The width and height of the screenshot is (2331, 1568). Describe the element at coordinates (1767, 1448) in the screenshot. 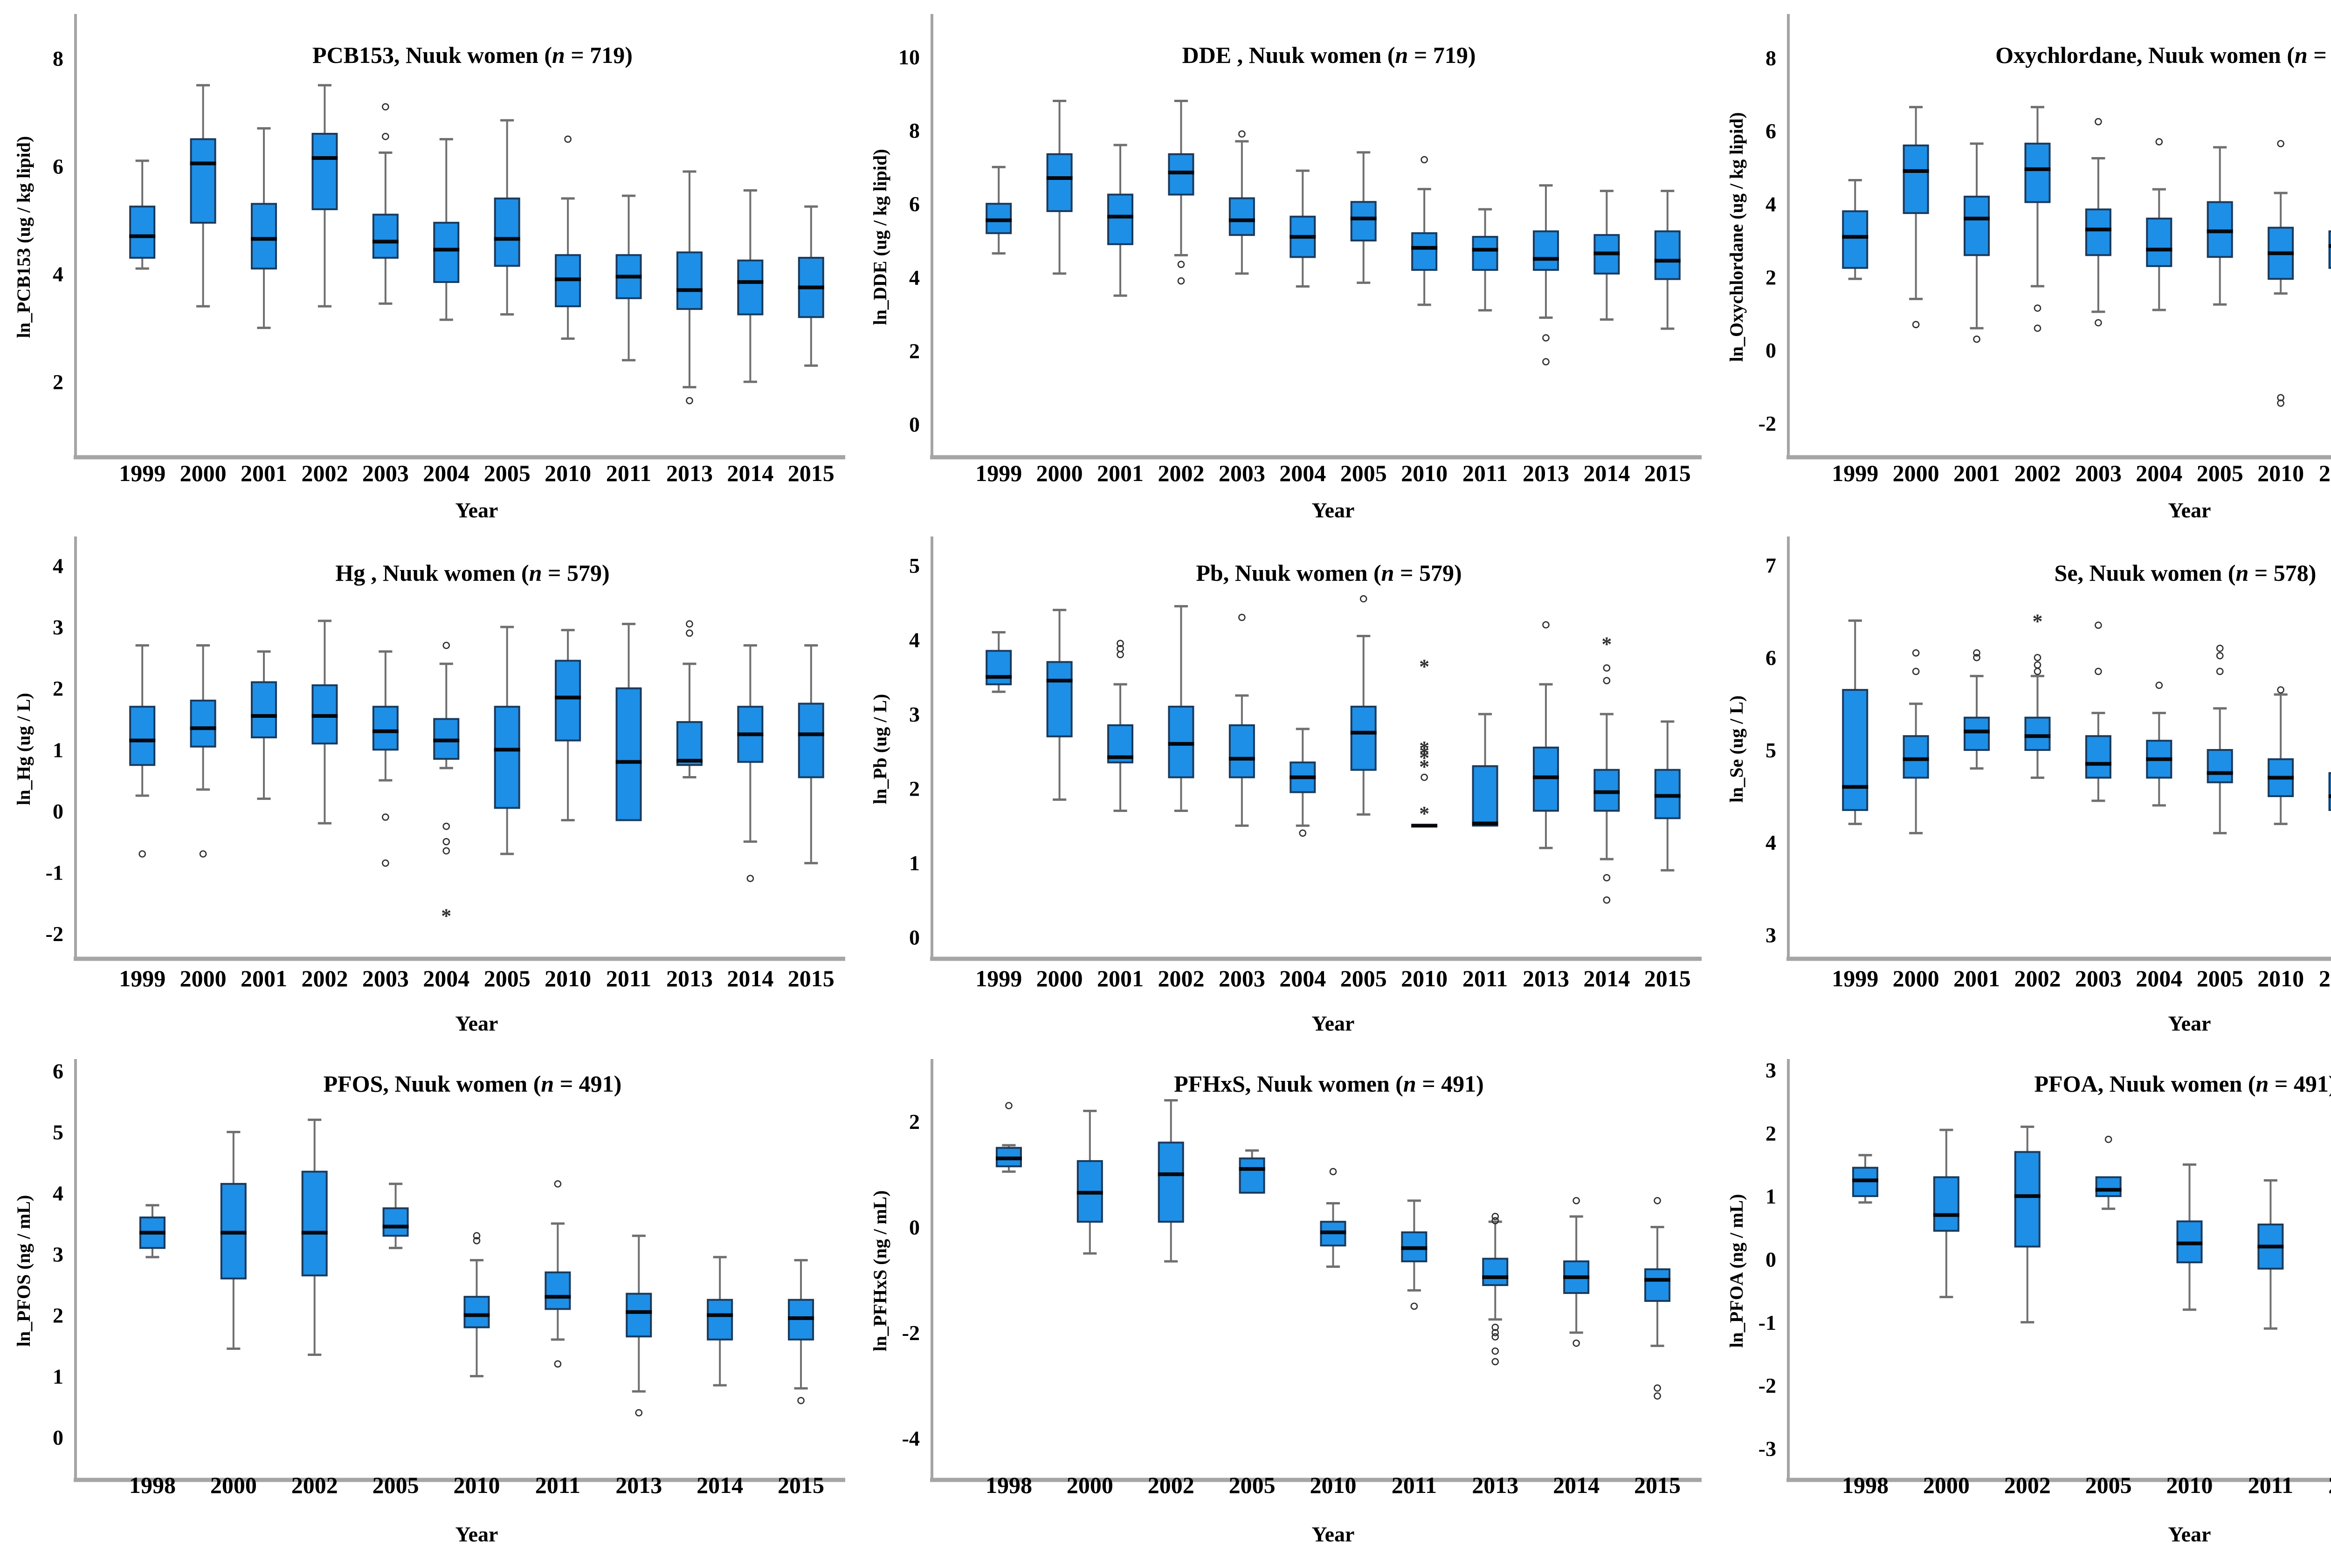

I see `y-tick-label: -3` at that location.